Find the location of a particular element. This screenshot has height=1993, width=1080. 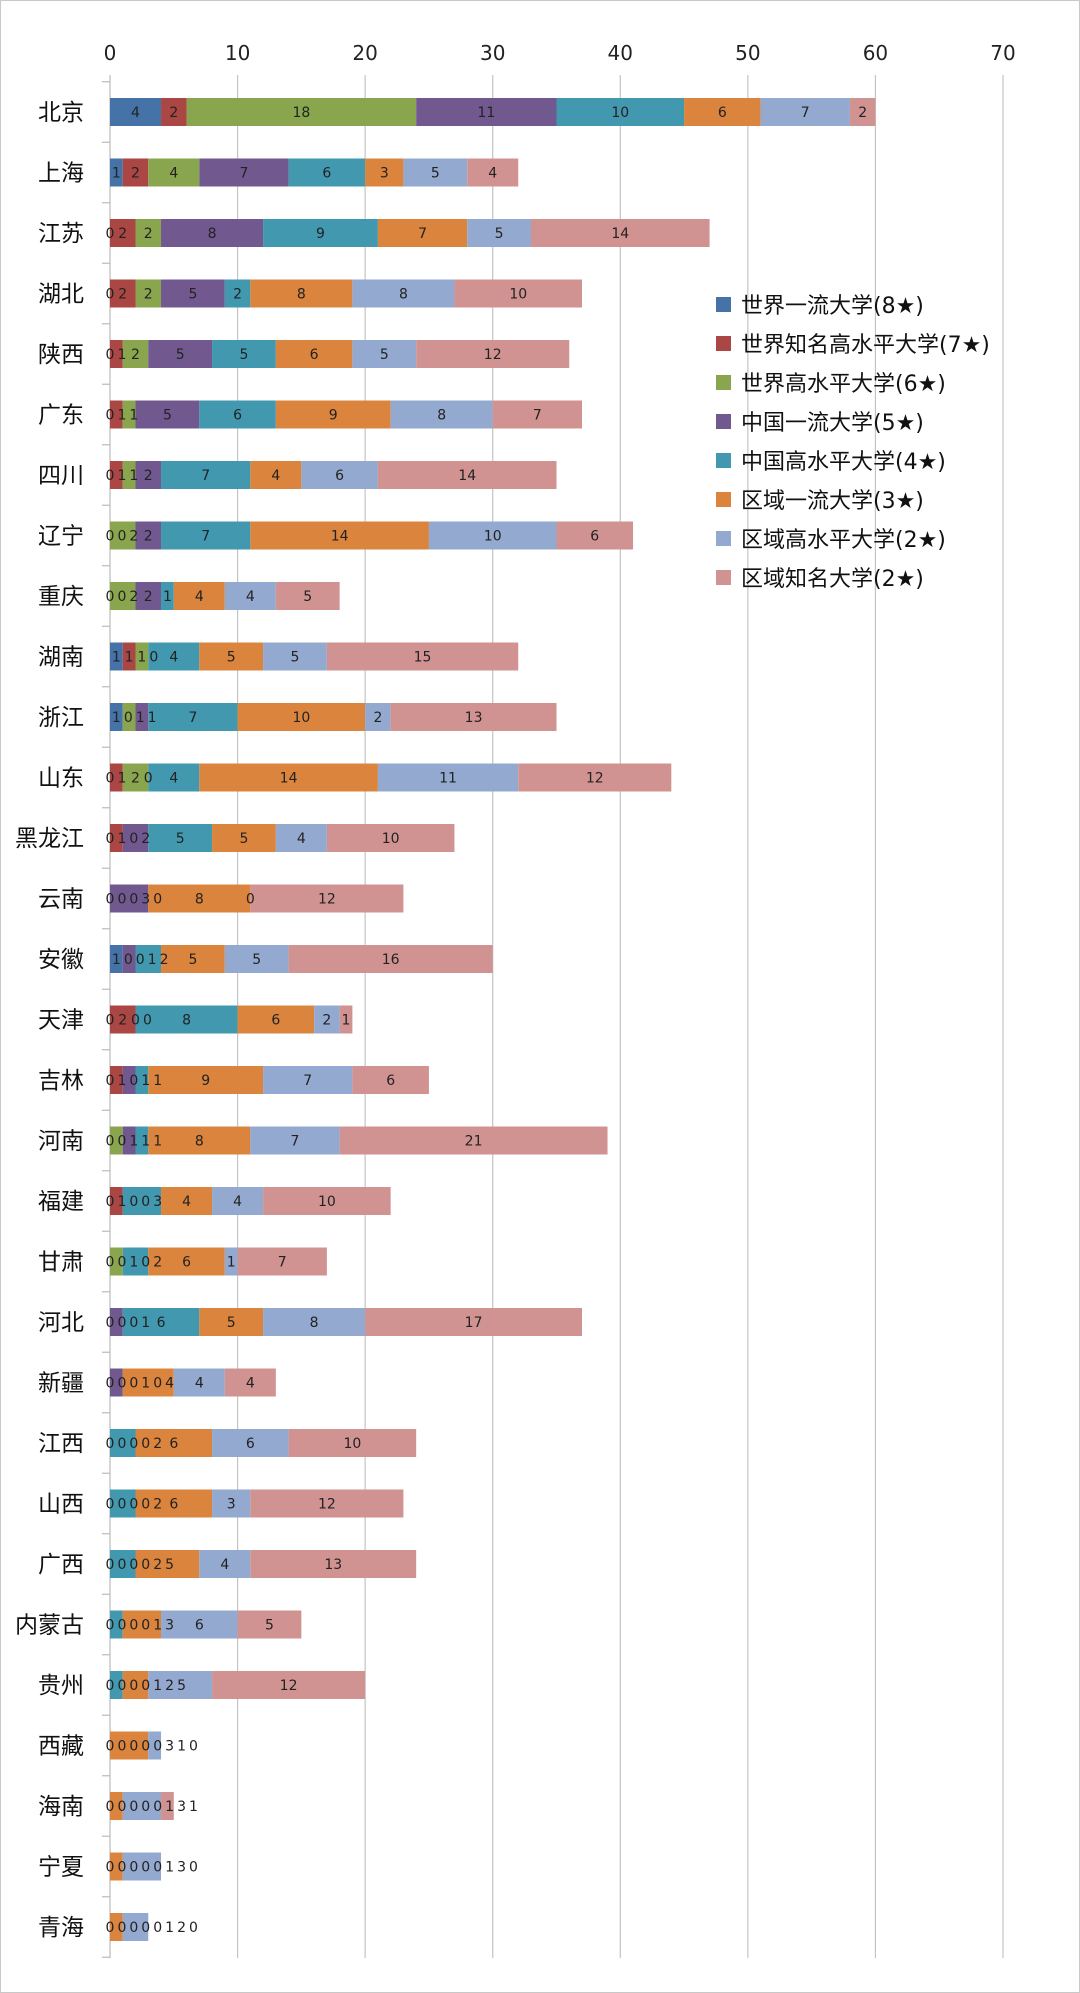

category-label: 山东 is located at coordinates (61, 779).